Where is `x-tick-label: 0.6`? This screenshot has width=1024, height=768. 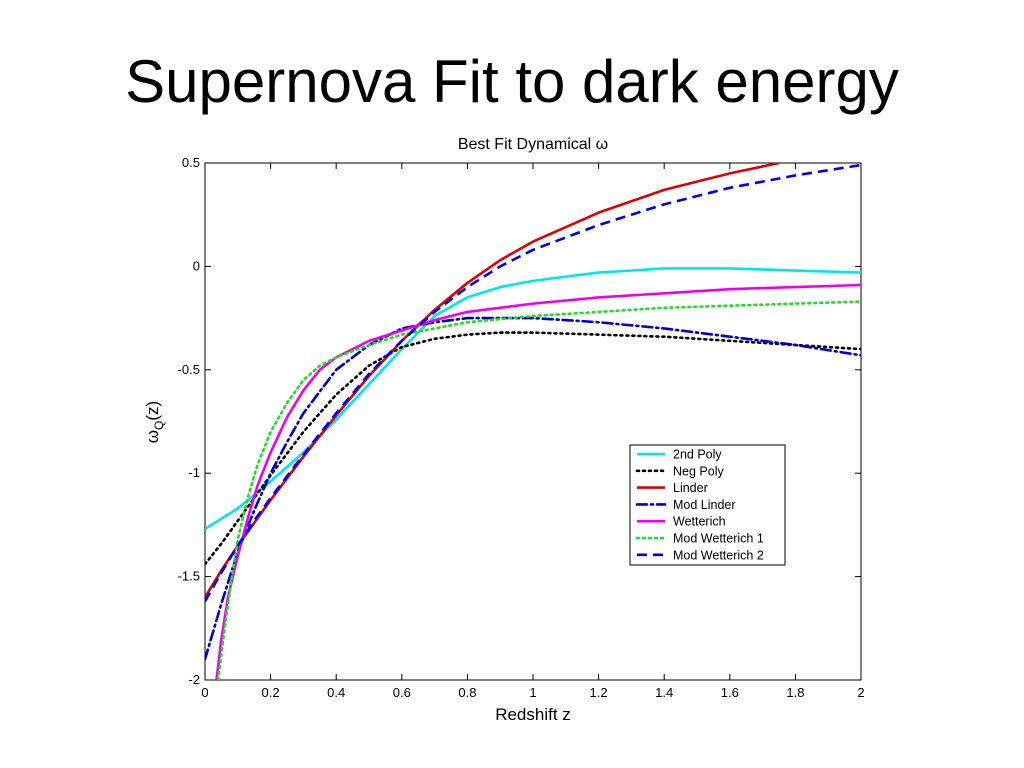 x-tick-label: 0.6 is located at coordinates (402, 692).